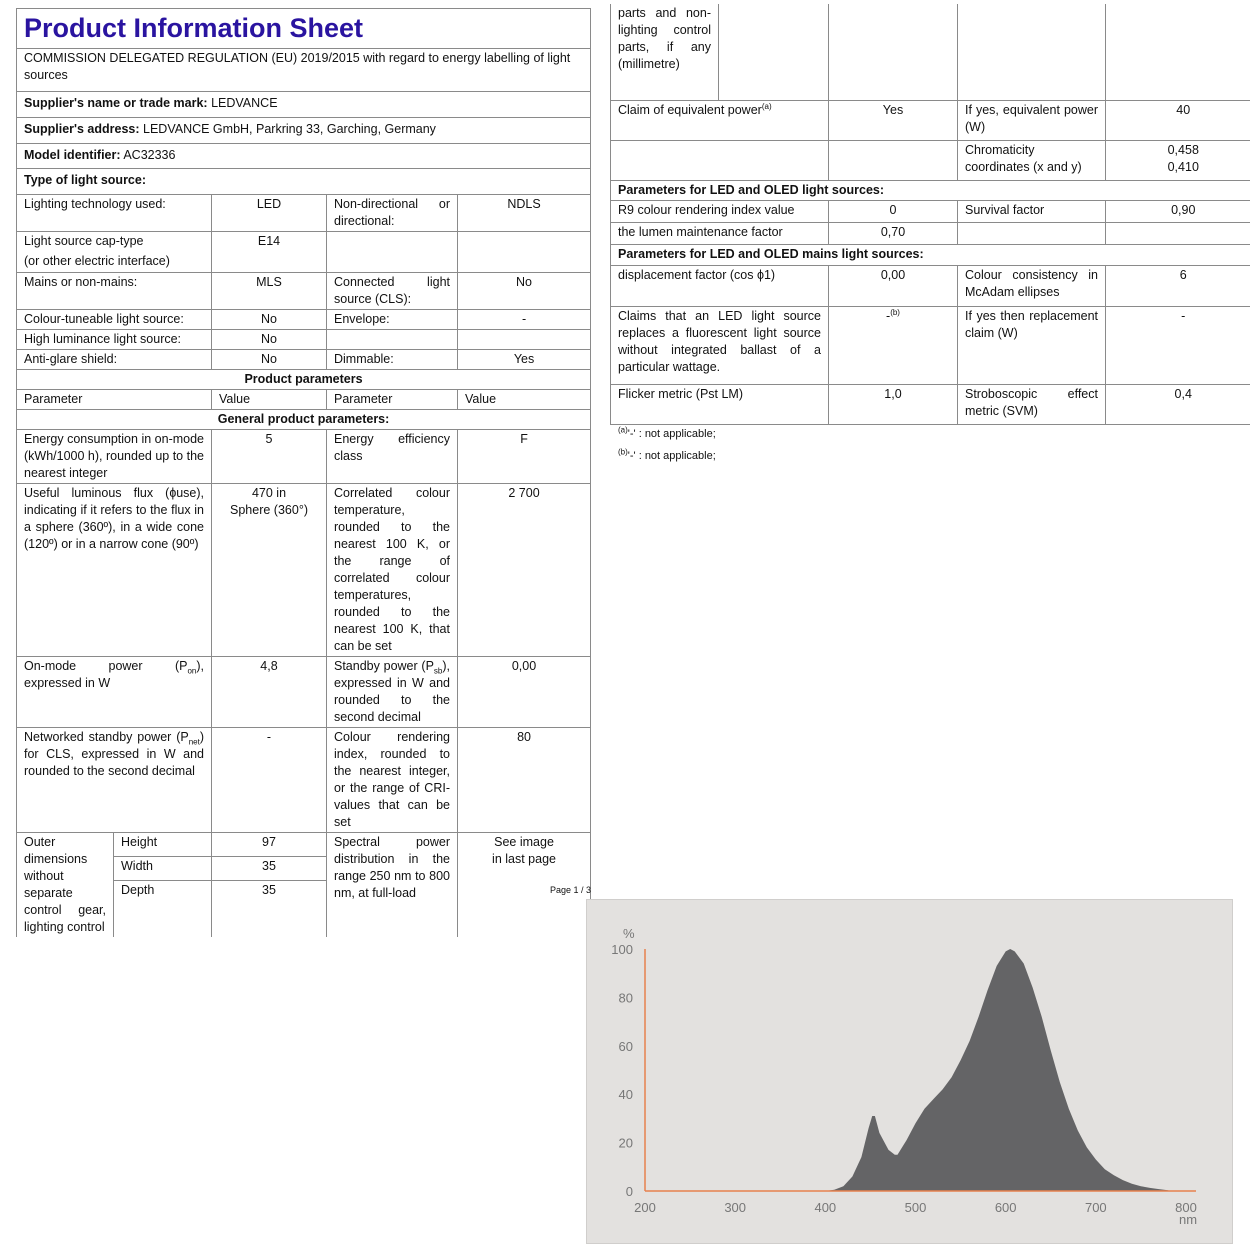 This screenshot has width=1250, height=1250. What do you see at coordinates (524, 456) in the screenshot?
I see `value: F` at bounding box center [524, 456].